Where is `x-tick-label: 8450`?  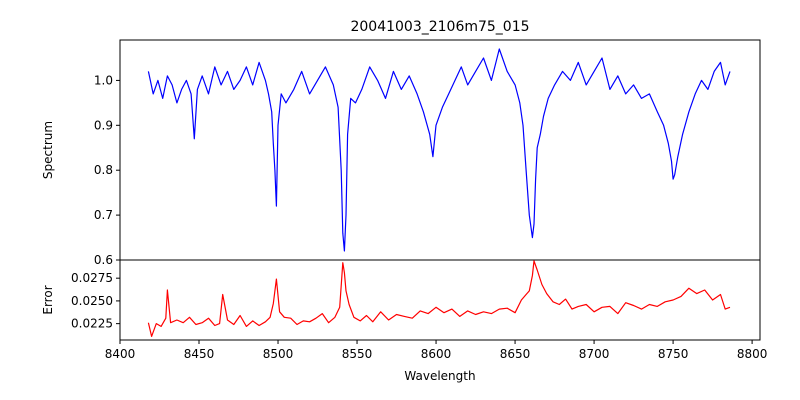 x-tick-label: 8450 is located at coordinates (199, 354).